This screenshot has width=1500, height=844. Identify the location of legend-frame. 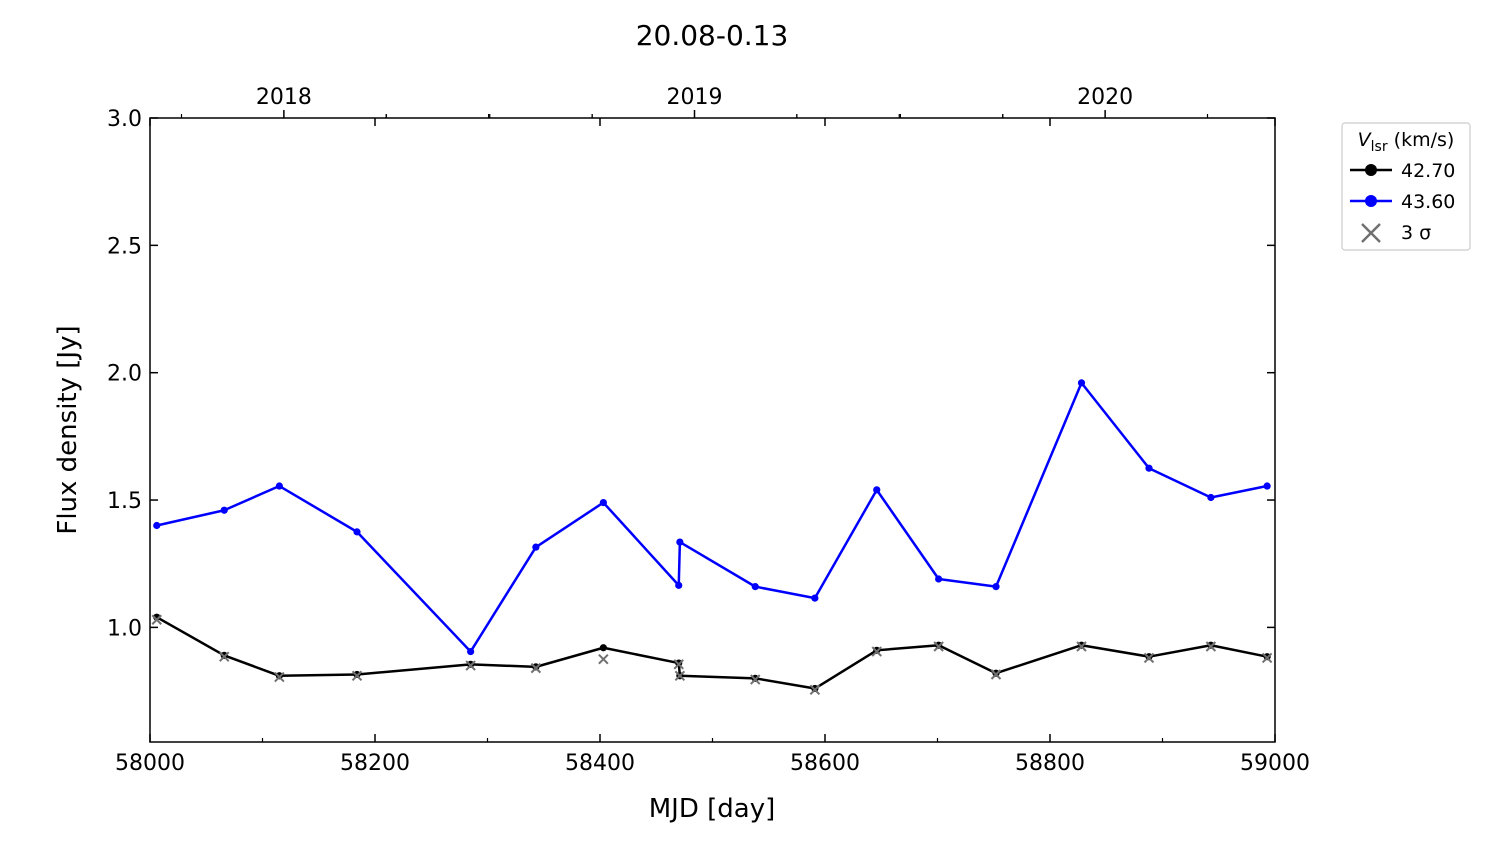
(1406, 186).